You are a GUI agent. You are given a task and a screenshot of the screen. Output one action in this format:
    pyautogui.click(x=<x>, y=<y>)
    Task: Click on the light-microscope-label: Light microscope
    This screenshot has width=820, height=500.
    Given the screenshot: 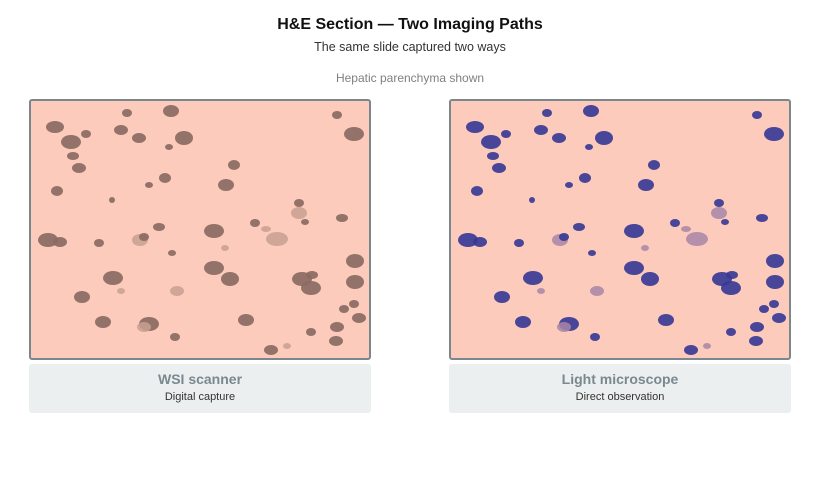 What is the action you would take?
    pyautogui.click(x=620, y=379)
    